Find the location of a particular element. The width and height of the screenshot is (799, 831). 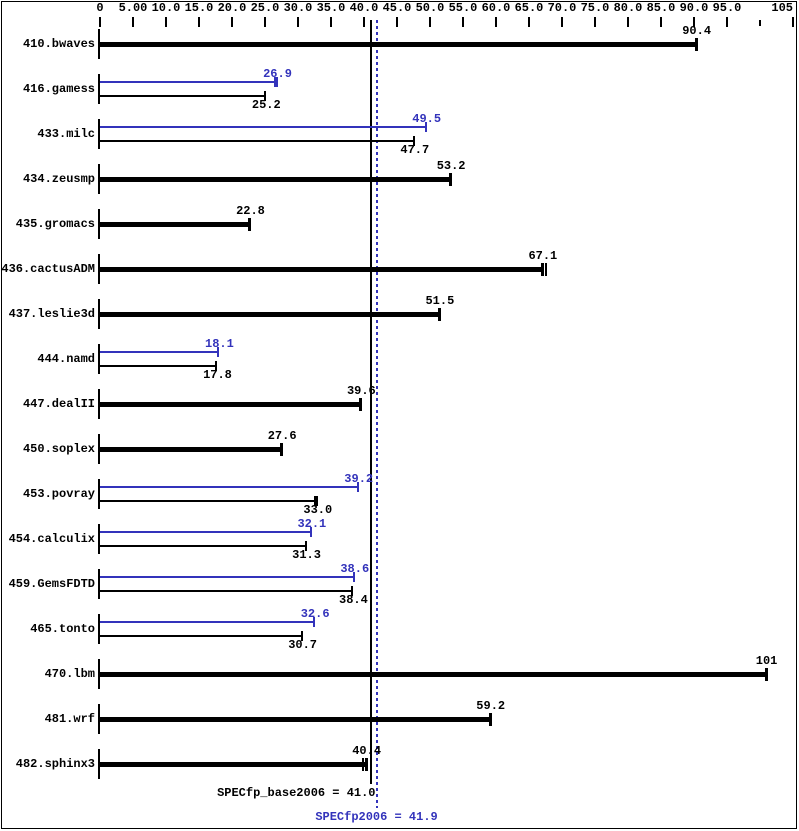

benchmark-label: 454.calculix is located at coordinates (51, 539).